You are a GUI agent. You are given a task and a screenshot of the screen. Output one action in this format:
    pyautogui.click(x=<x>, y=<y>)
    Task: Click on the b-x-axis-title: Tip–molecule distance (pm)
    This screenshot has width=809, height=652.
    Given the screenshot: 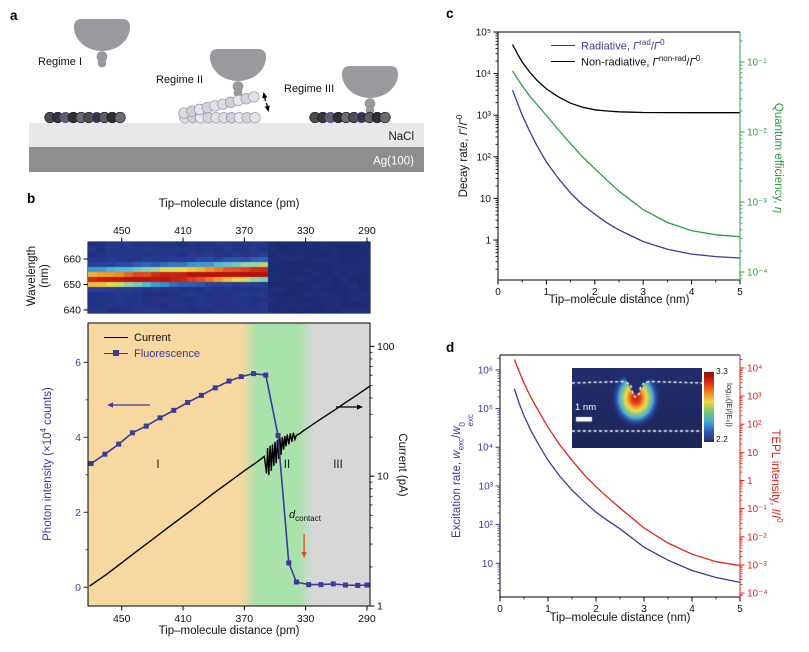 What is the action you would take?
    pyautogui.click(x=229, y=631)
    